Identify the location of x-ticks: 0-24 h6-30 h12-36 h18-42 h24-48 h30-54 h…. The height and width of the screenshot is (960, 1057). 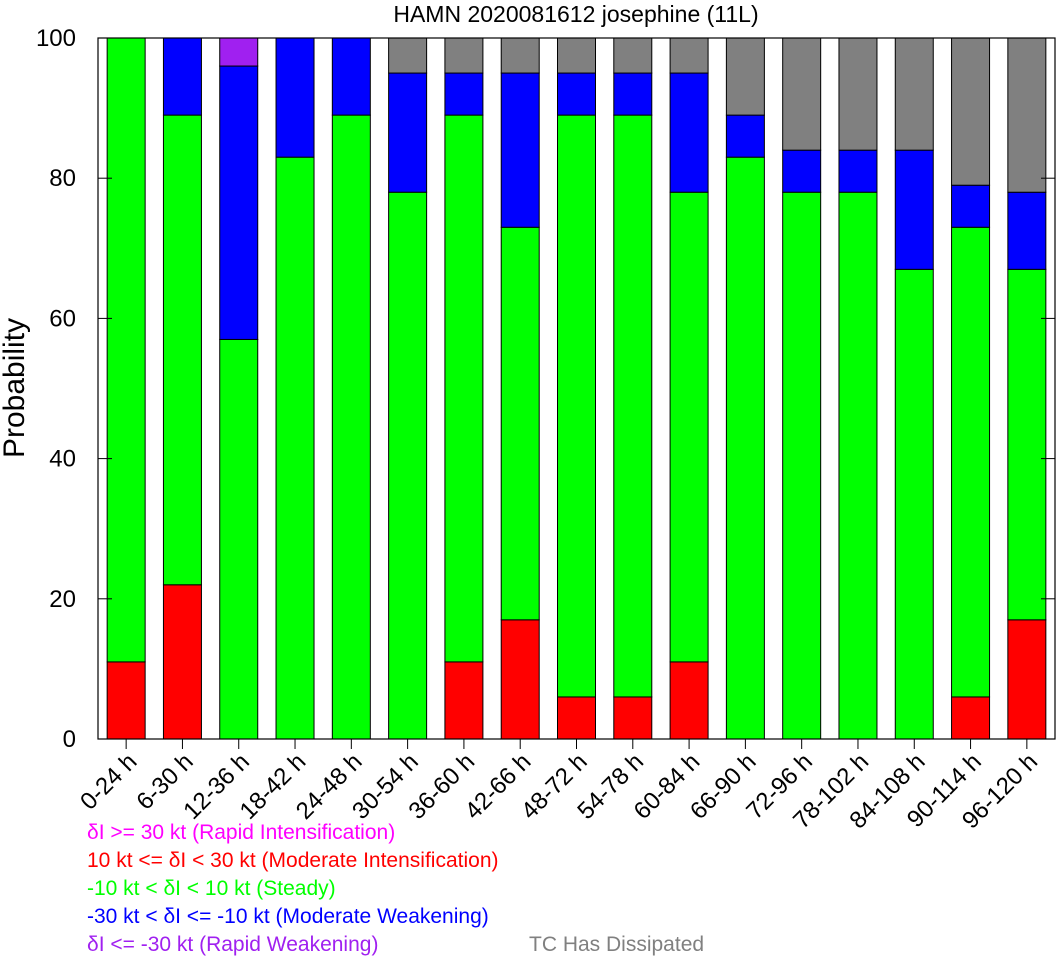
(559, 786).